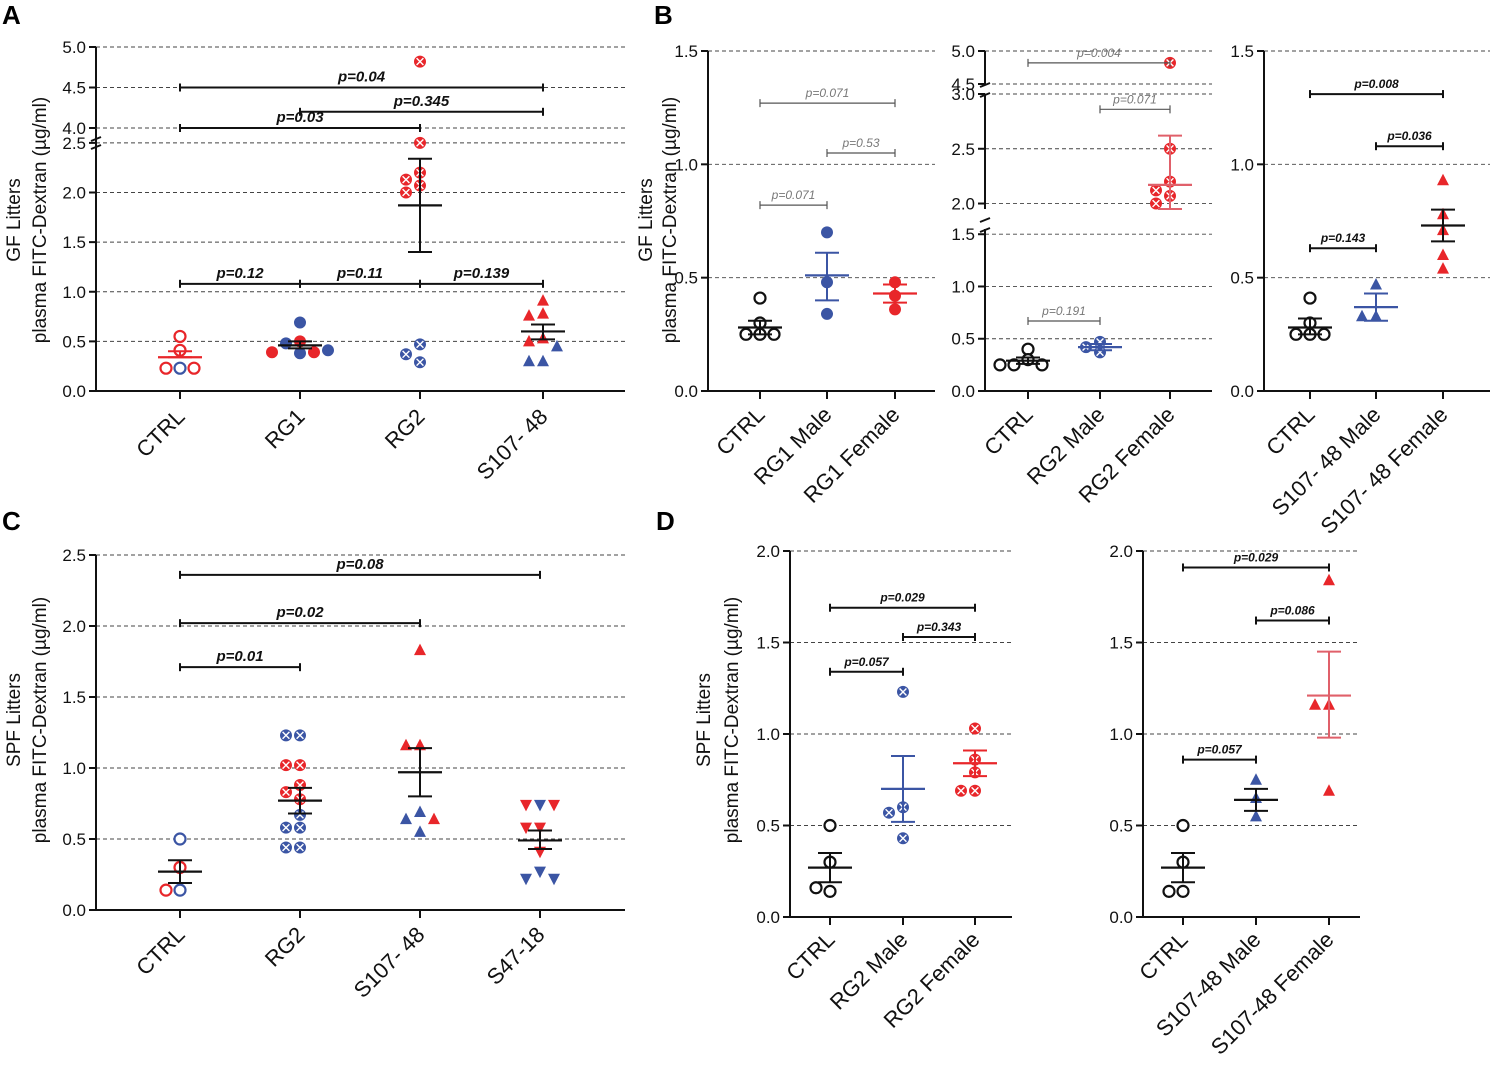 This screenshot has height=1072, width=1495. Describe the element at coordinates (299, 612) in the screenshot. I see `p-value-label: p=0.02` at that location.